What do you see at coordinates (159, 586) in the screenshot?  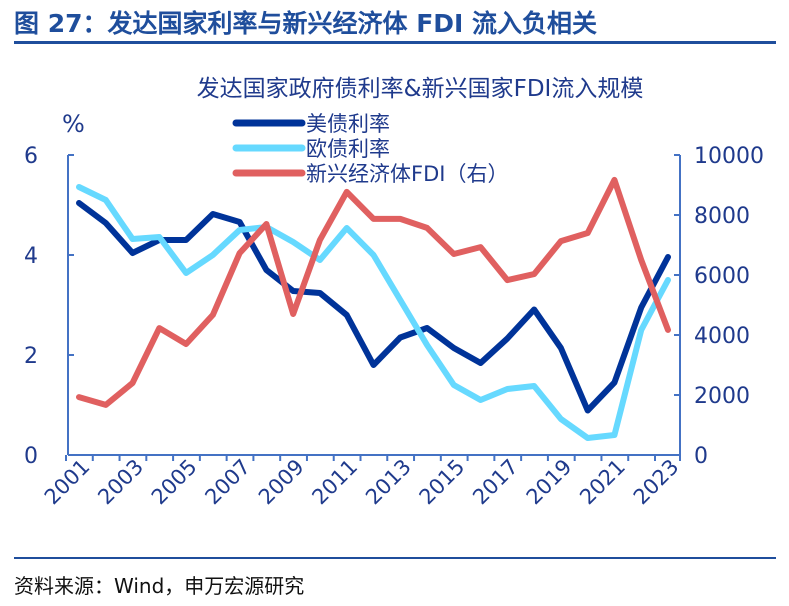 I see `source-note: 资料来源：Wind，申万宏源研究` at bounding box center [159, 586].